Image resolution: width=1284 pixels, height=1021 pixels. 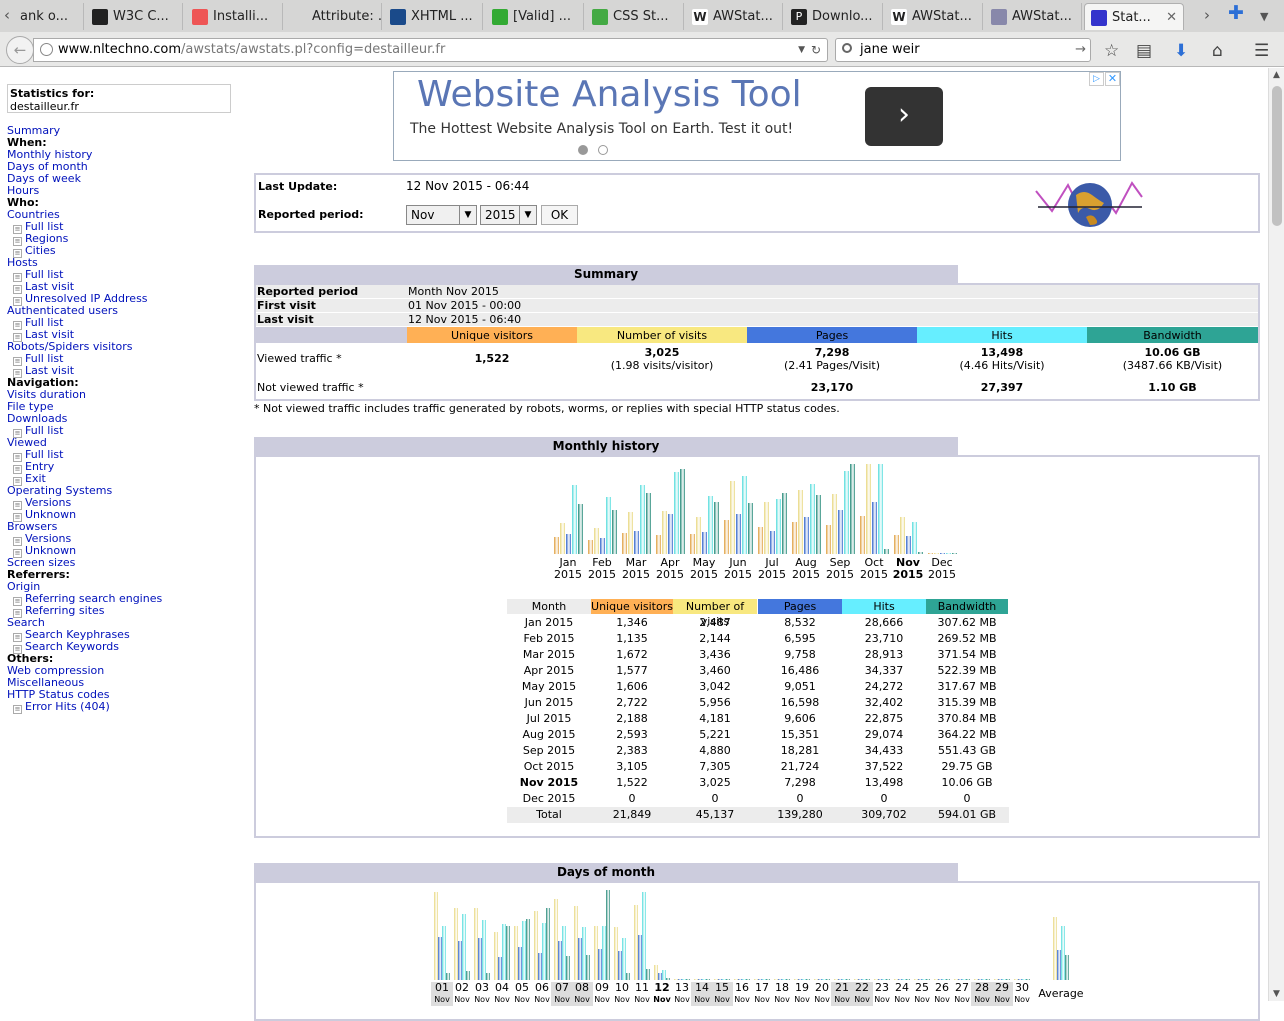 What do you see at coordinates (30, 406) in the screenshot?
I see `menu-link: File type` at bounding box center [30, 406].